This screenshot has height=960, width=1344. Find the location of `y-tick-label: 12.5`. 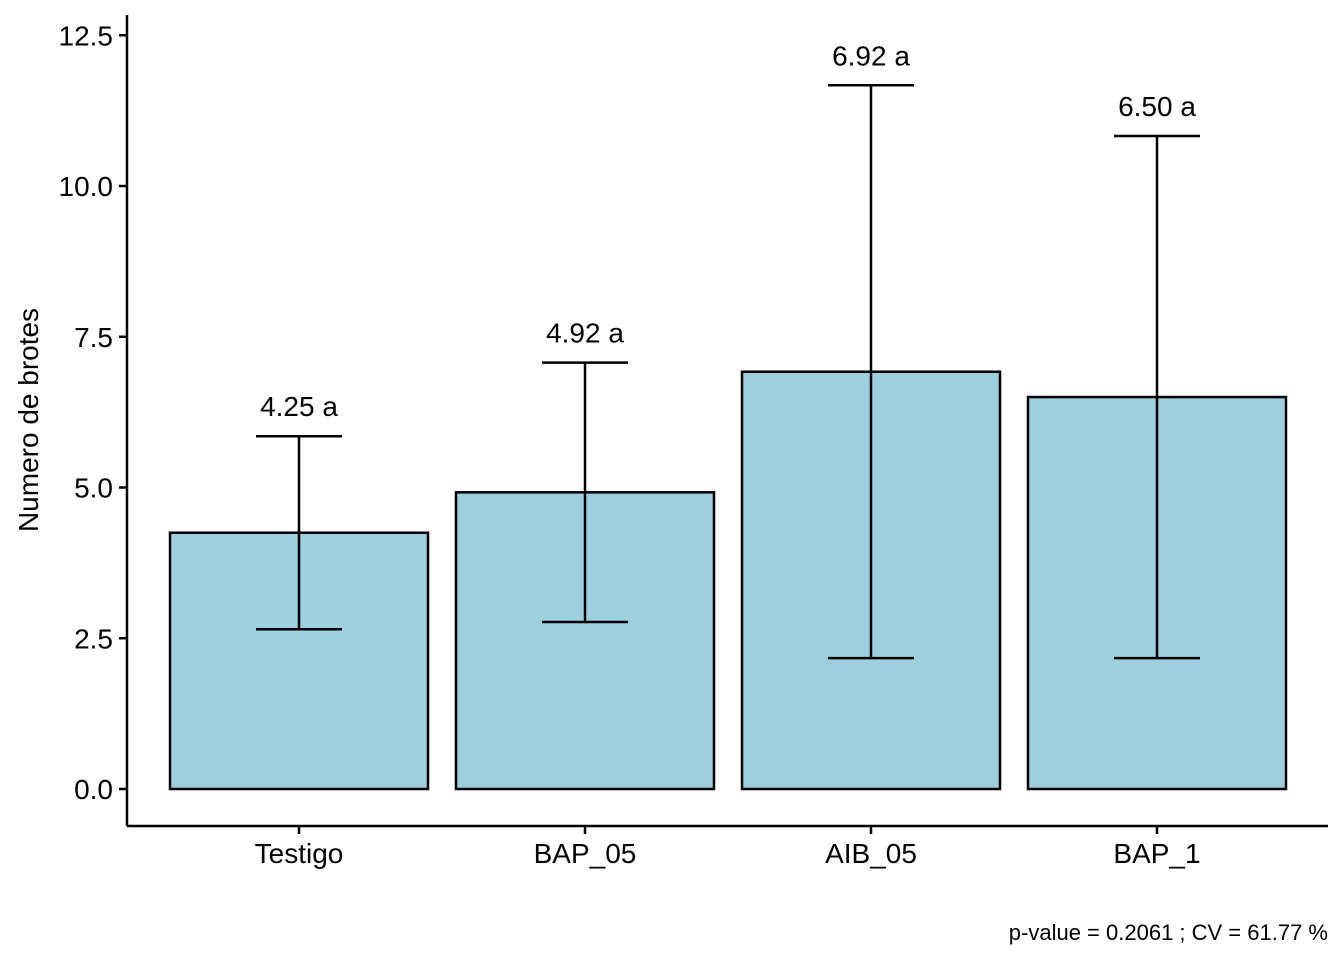

y-tick-label: 12.5 is located at coordinates (86, 35).